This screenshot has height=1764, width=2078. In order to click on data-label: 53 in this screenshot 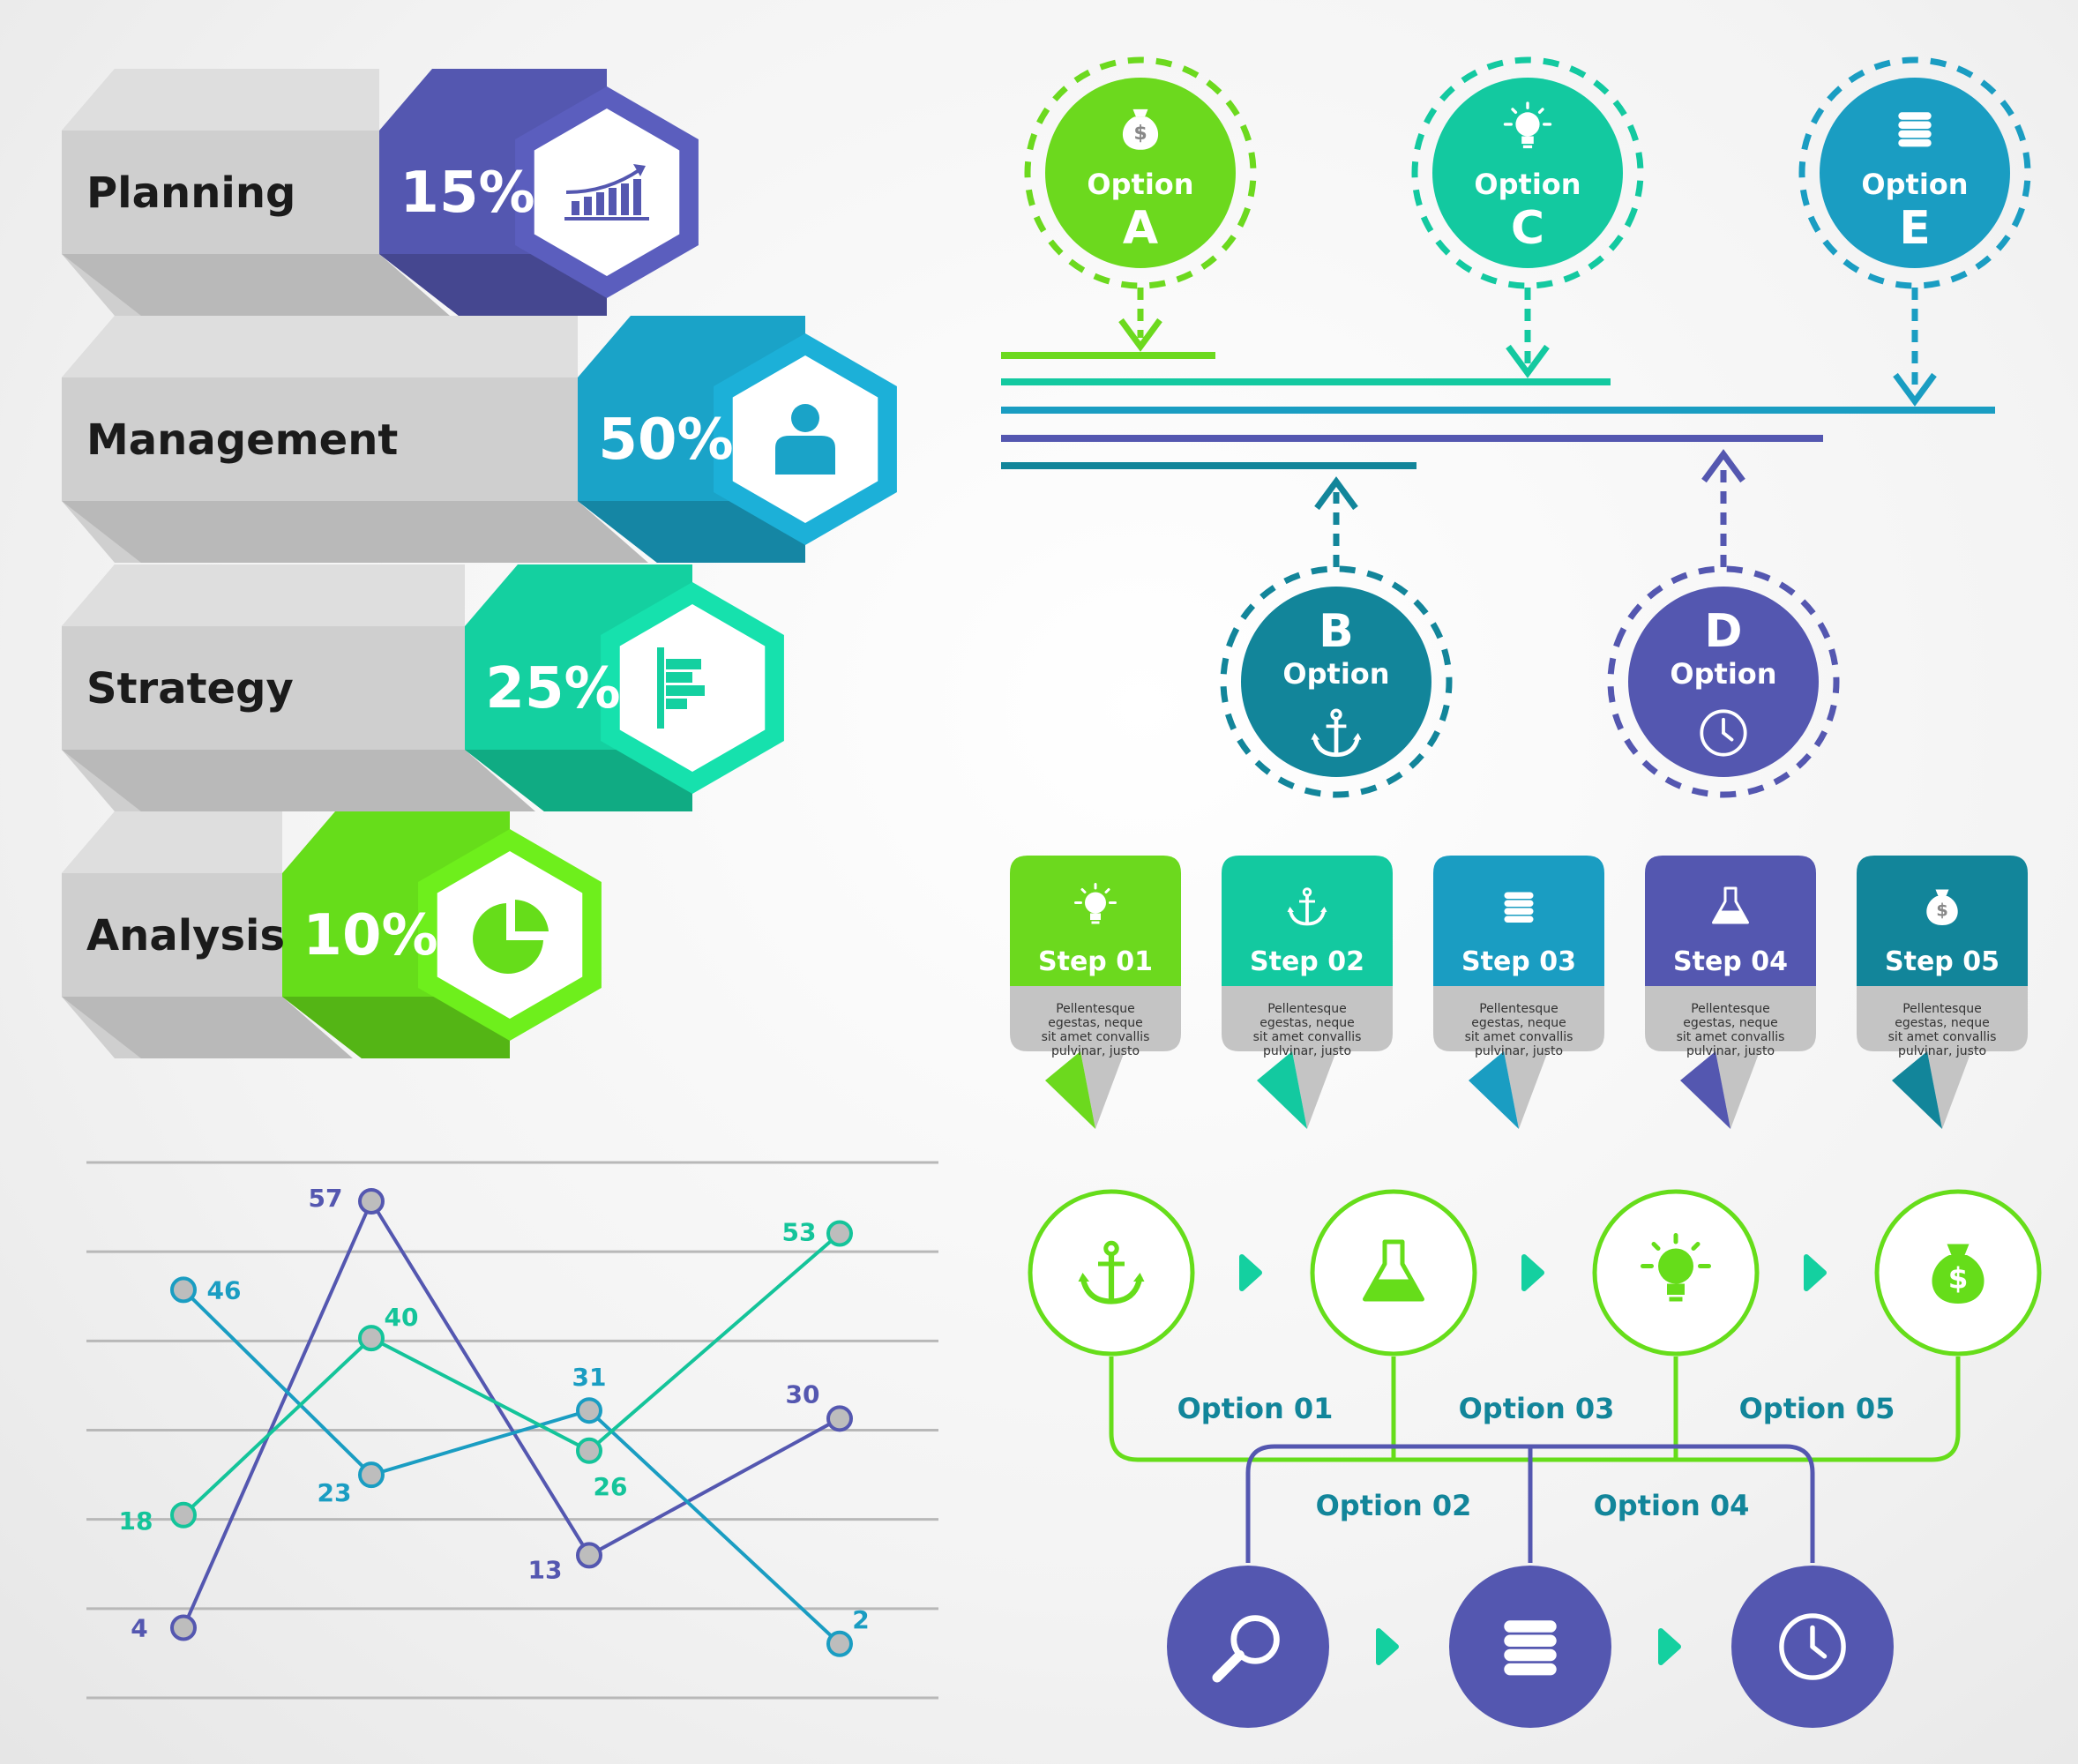, I will do `click(800, 1231)`.